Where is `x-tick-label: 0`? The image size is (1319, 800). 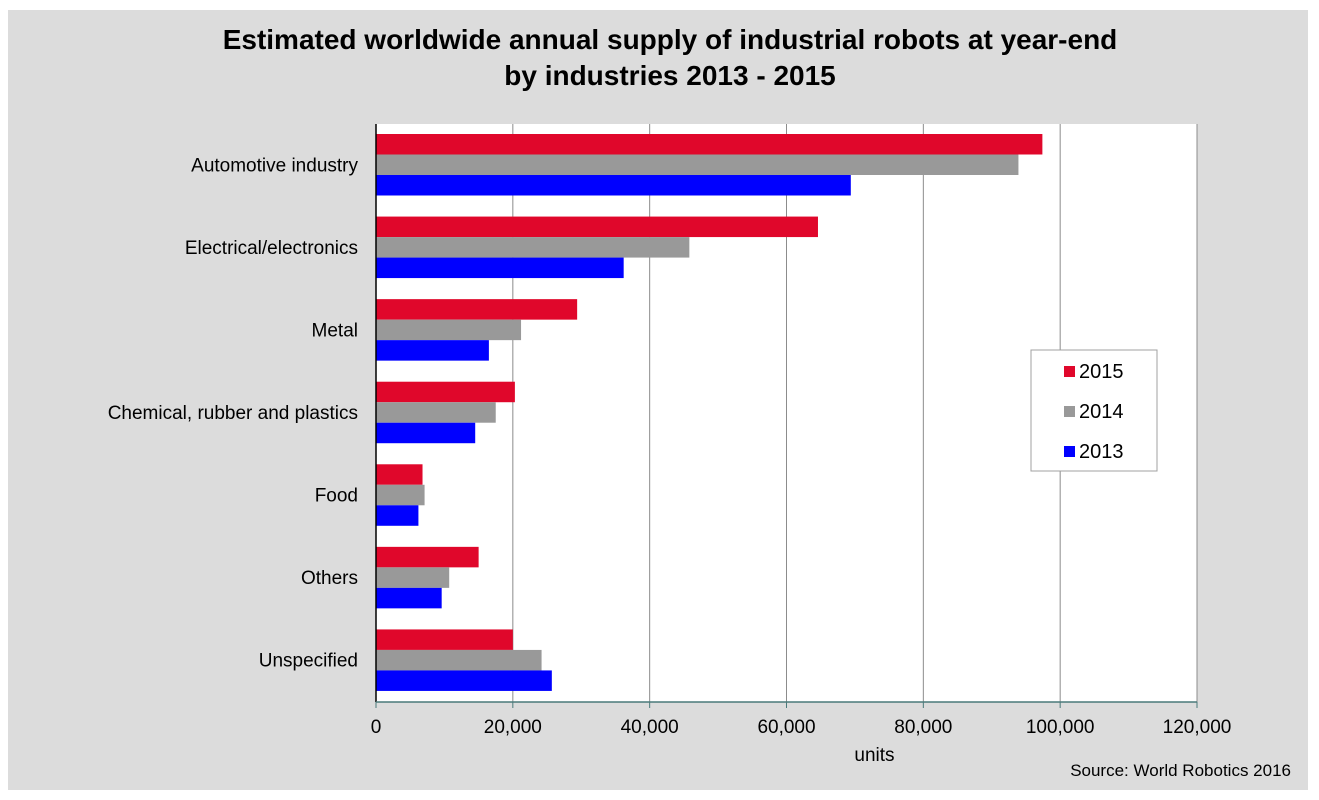
x-tick-label: 0 is located at coordinates (376, 727).